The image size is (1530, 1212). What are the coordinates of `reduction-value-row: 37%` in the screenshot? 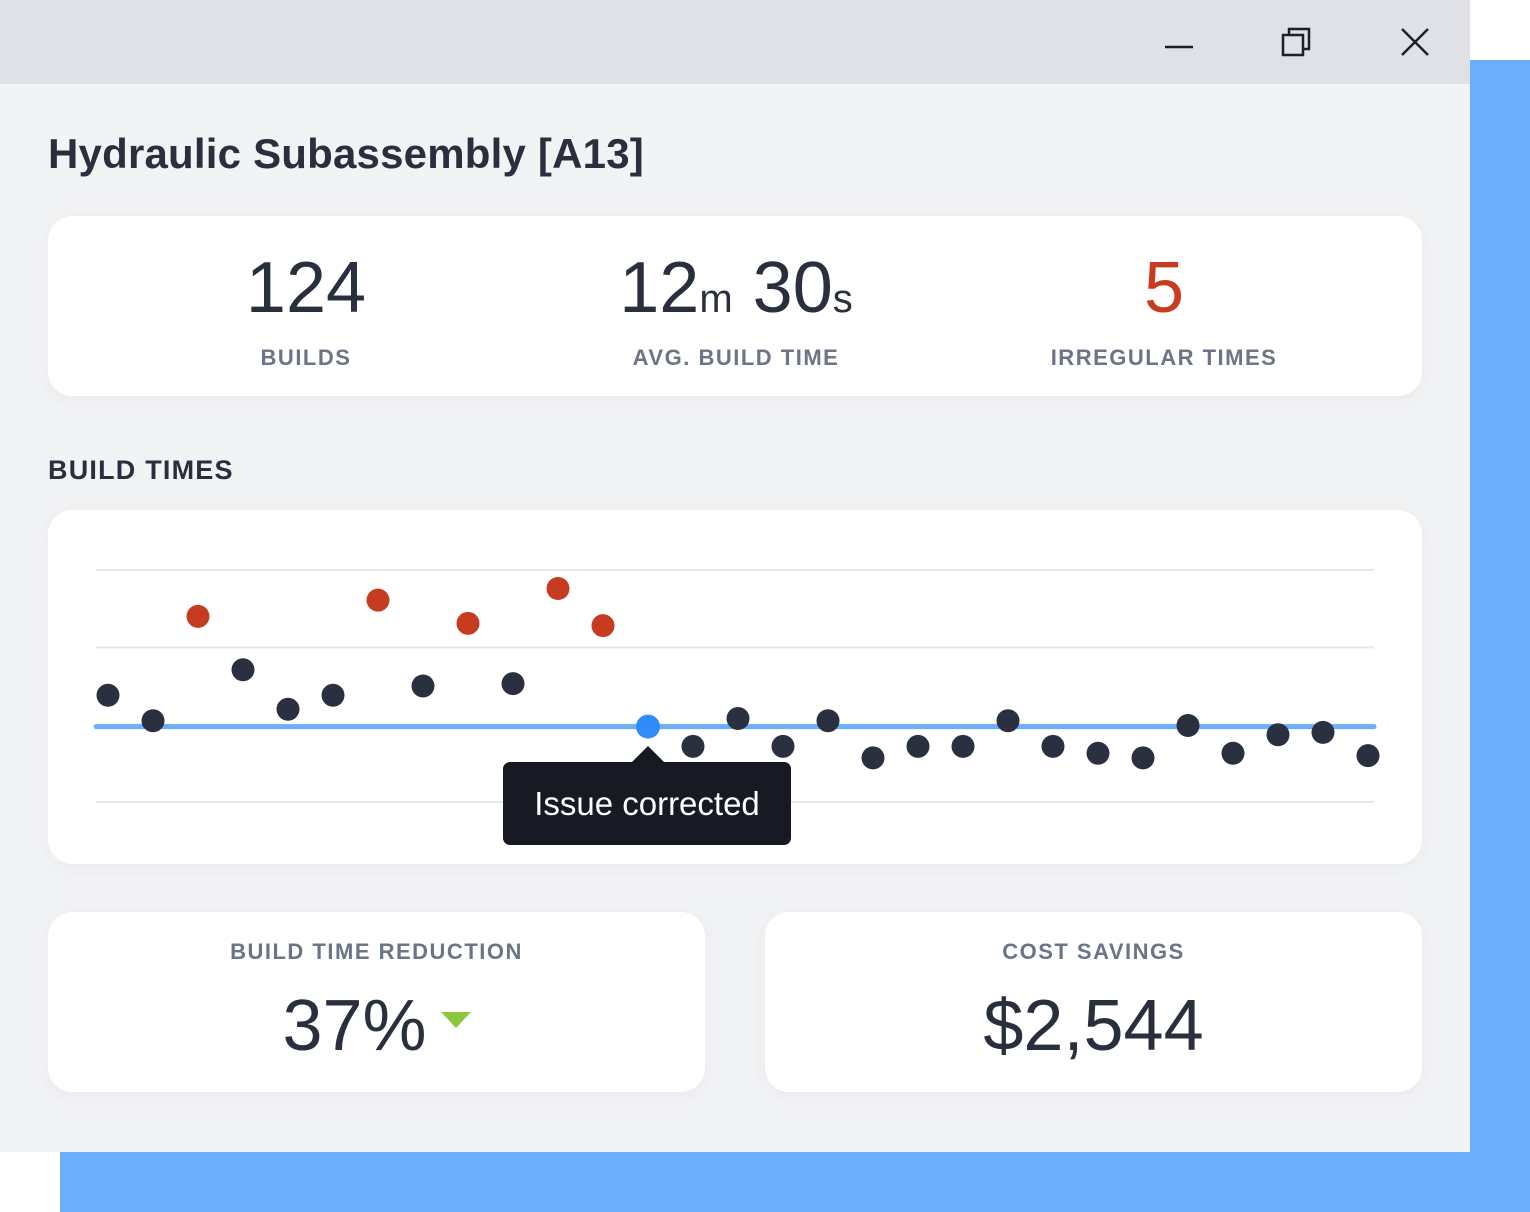 It's located at (376, 1026).